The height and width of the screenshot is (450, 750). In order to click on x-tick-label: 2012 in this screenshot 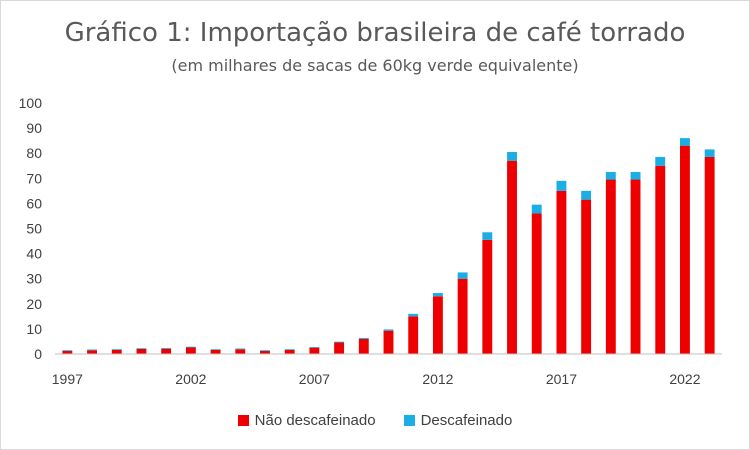, I will do `click(437, 379)`.